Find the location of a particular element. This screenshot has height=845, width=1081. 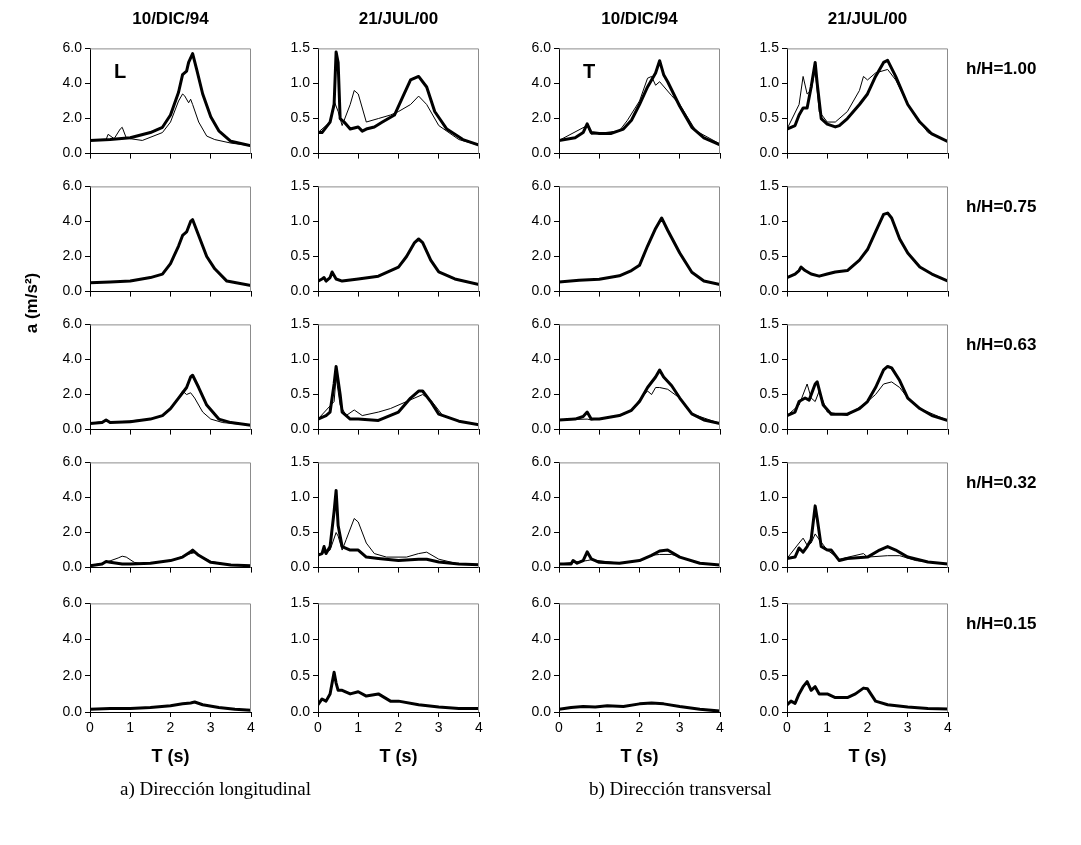

chart-title: 21/JUL/00 is located at coordinates (398, 19).